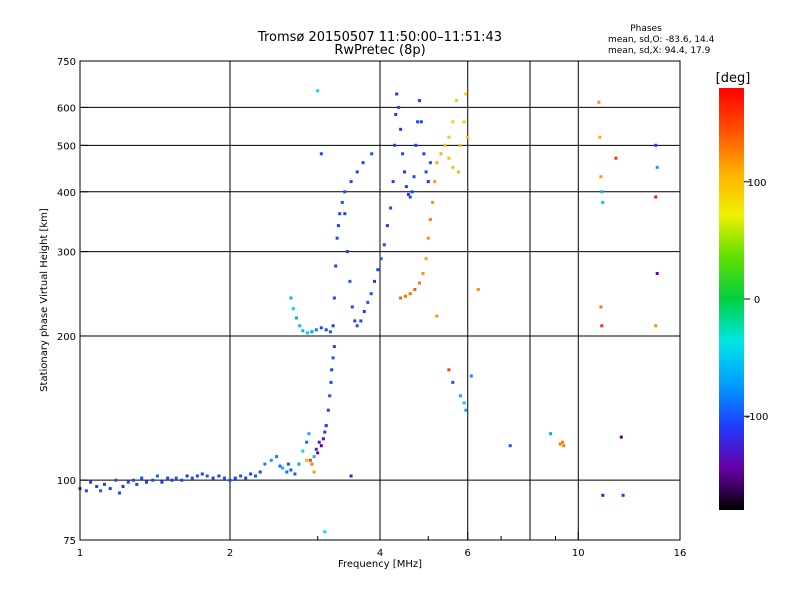  What do you see at coordinates (380, 553) in the screenshot?
I see `x-tick-label: 4` at bounding box center [380, 553].